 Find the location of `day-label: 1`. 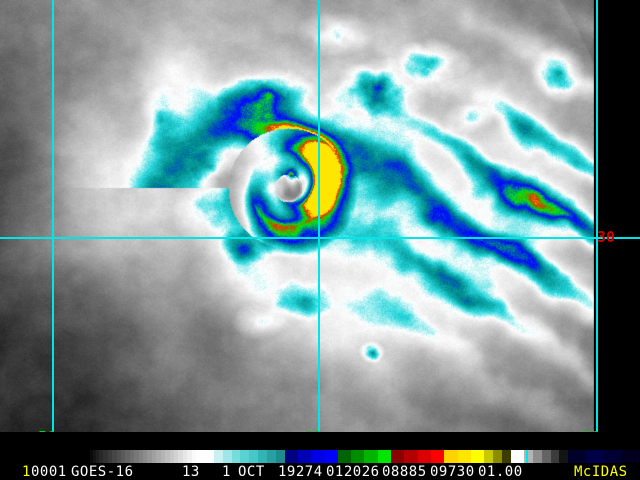

day-label: 1 is located at coordinates (226, 472).